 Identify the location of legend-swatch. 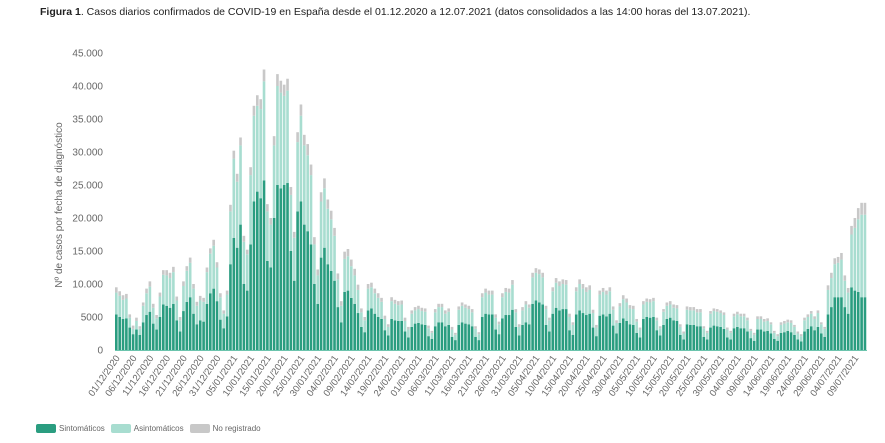
(46, 428).